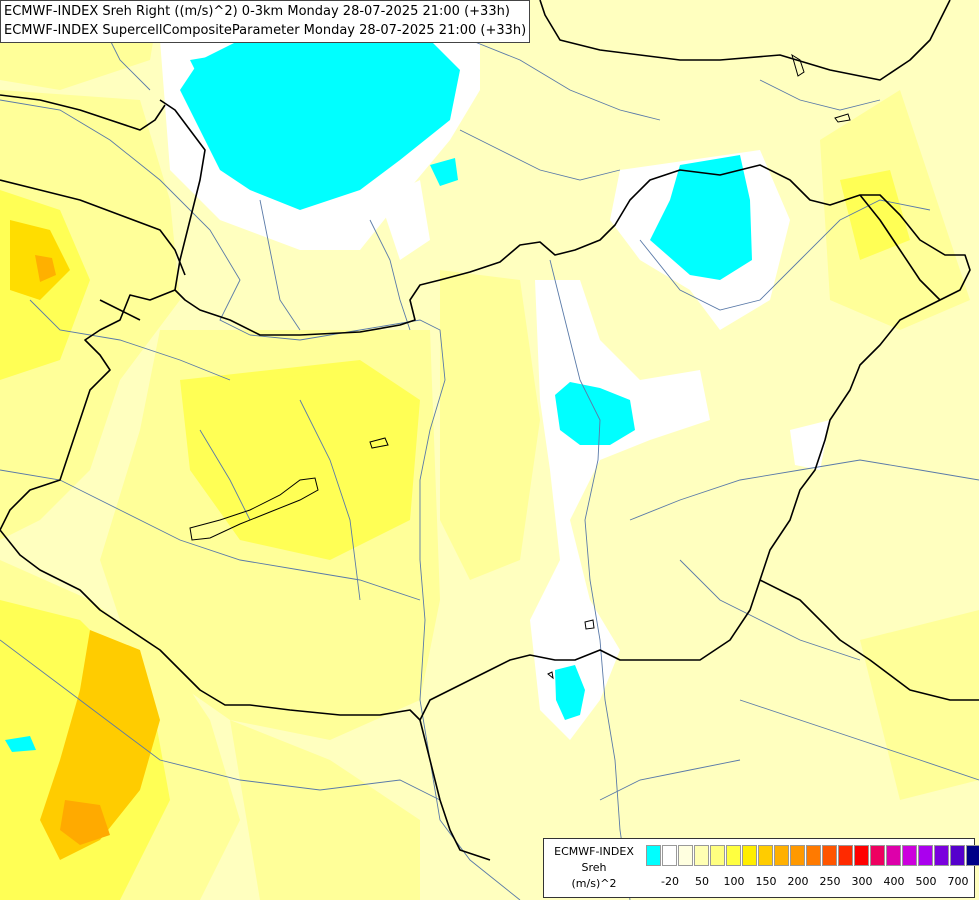 Image resolution: width=979 pixels, height=900 pixels. I want to click on legend-swatches, so click(812, 855).